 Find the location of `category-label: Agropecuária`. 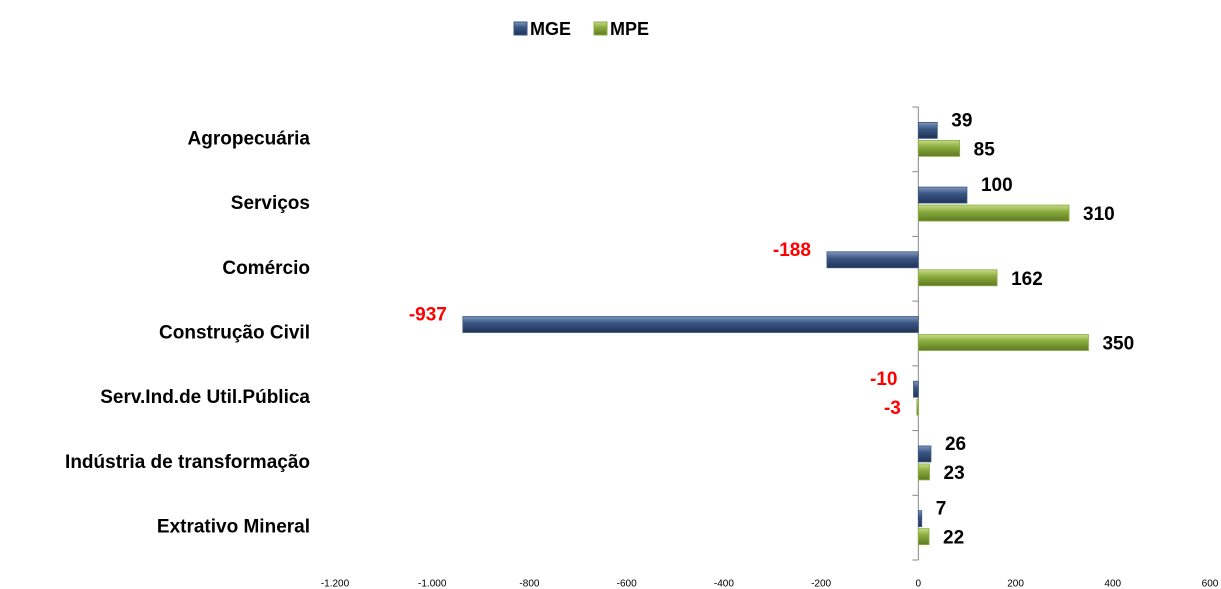

category-label: Agropecuária is located at coordinates (249, 138).